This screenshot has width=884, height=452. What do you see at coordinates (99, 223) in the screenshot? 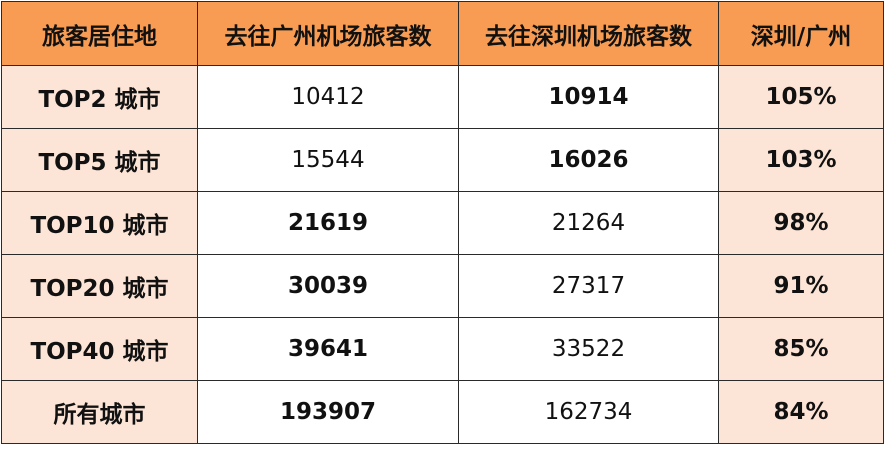
I see `row-label: TOP10 城市` at bounding box center [99, 223].